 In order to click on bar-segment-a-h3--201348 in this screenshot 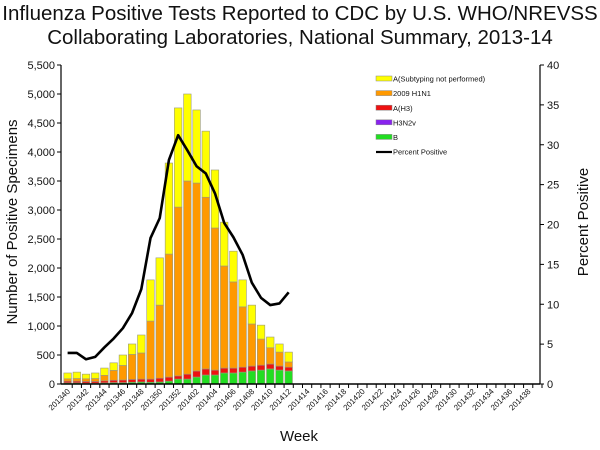, I will do `click(141, 380)`.